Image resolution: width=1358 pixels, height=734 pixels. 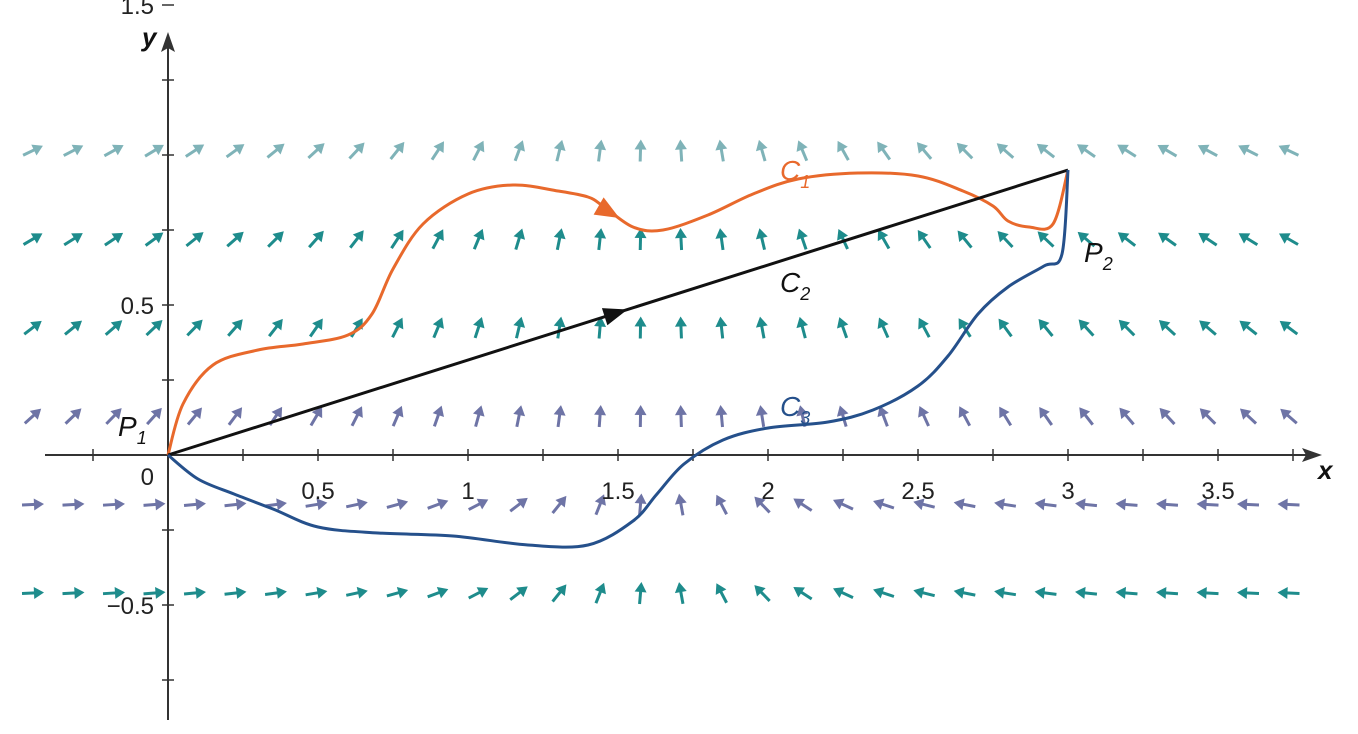 I want to click on x-tick-label: 2.5, so click(x=917, y=491).